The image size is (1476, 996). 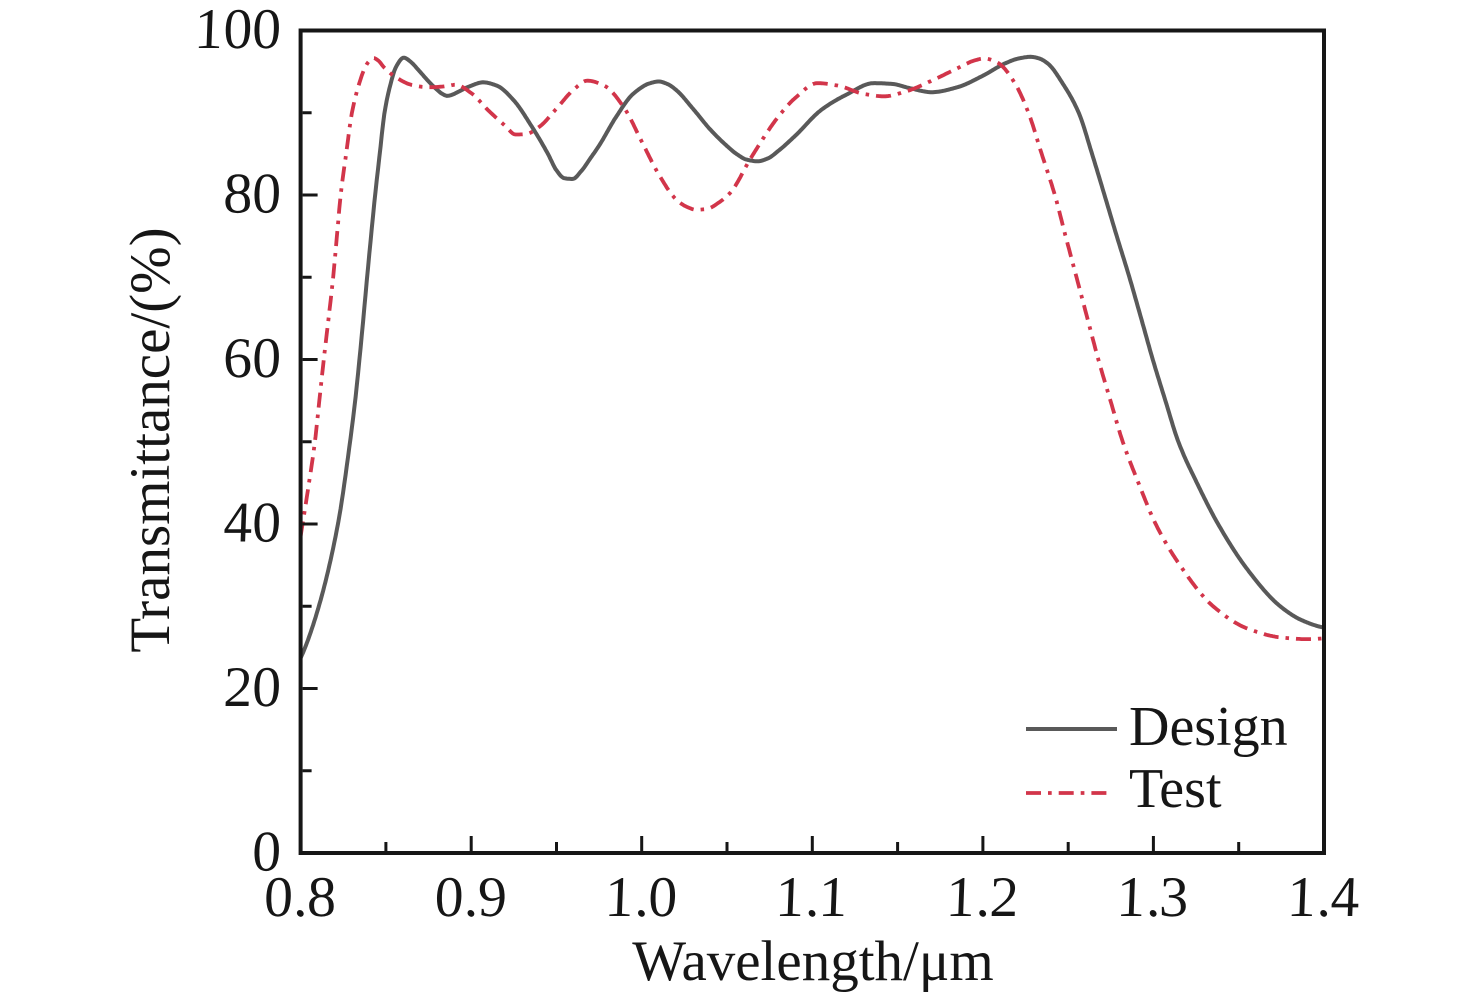 I want to click on svg-text: Design, so click(x=1208, y=727).